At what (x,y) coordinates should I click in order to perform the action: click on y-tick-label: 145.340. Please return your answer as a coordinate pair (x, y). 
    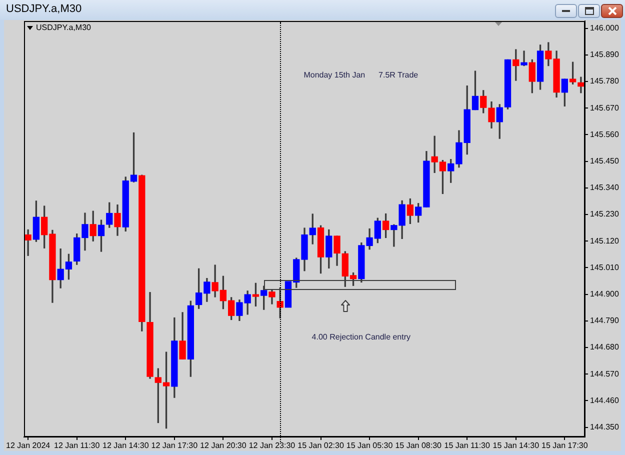
    Looking at the image, I should click on (605, 187).